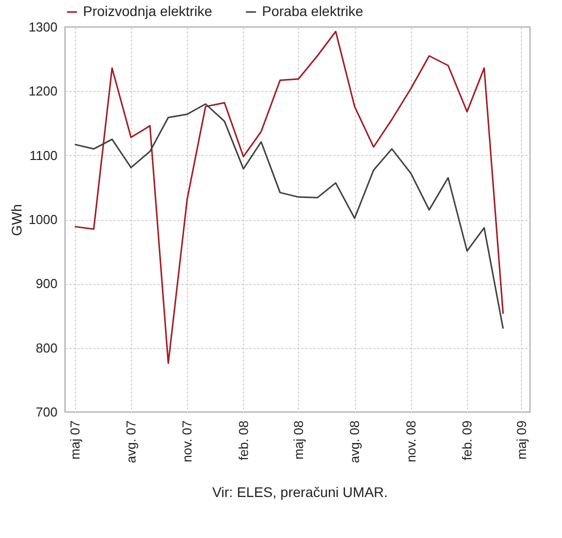 The image size is (562, 538). I want to click on y-tick-label: 1200, so click(43, 91).